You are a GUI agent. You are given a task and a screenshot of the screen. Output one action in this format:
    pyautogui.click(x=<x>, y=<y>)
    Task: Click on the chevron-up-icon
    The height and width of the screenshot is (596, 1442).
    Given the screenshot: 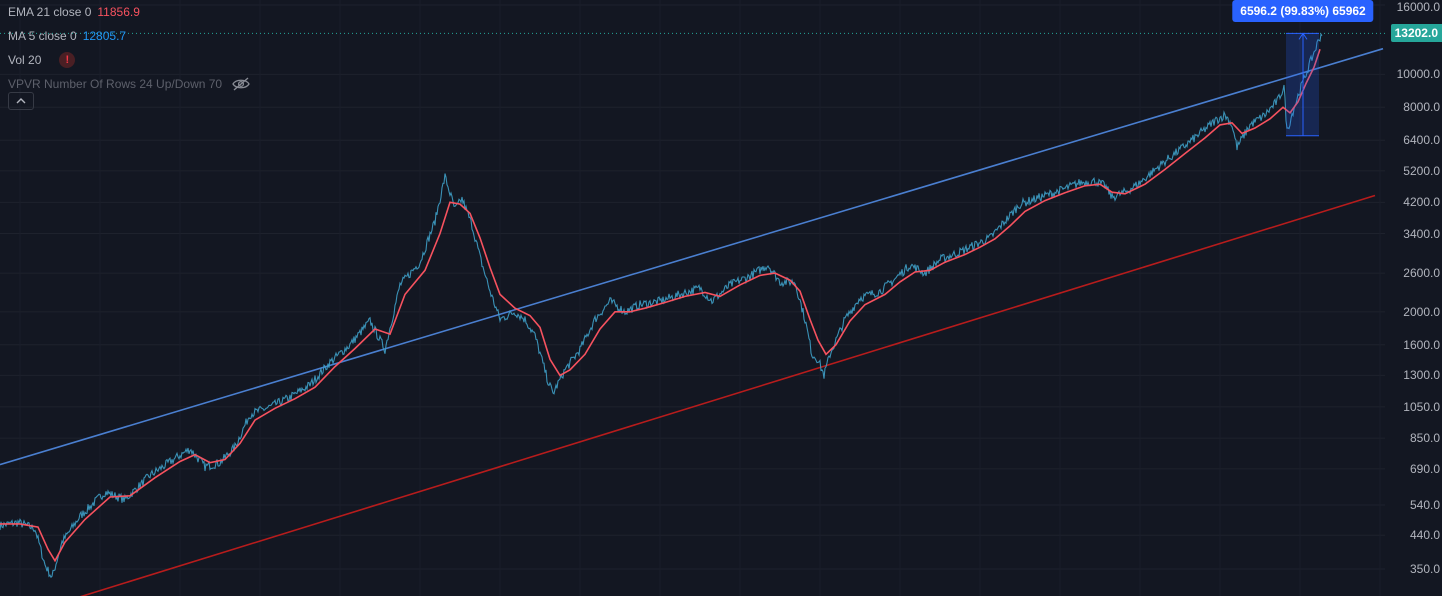 What is the action you would take?
    pyautogui.click(x=21, y=101)
    